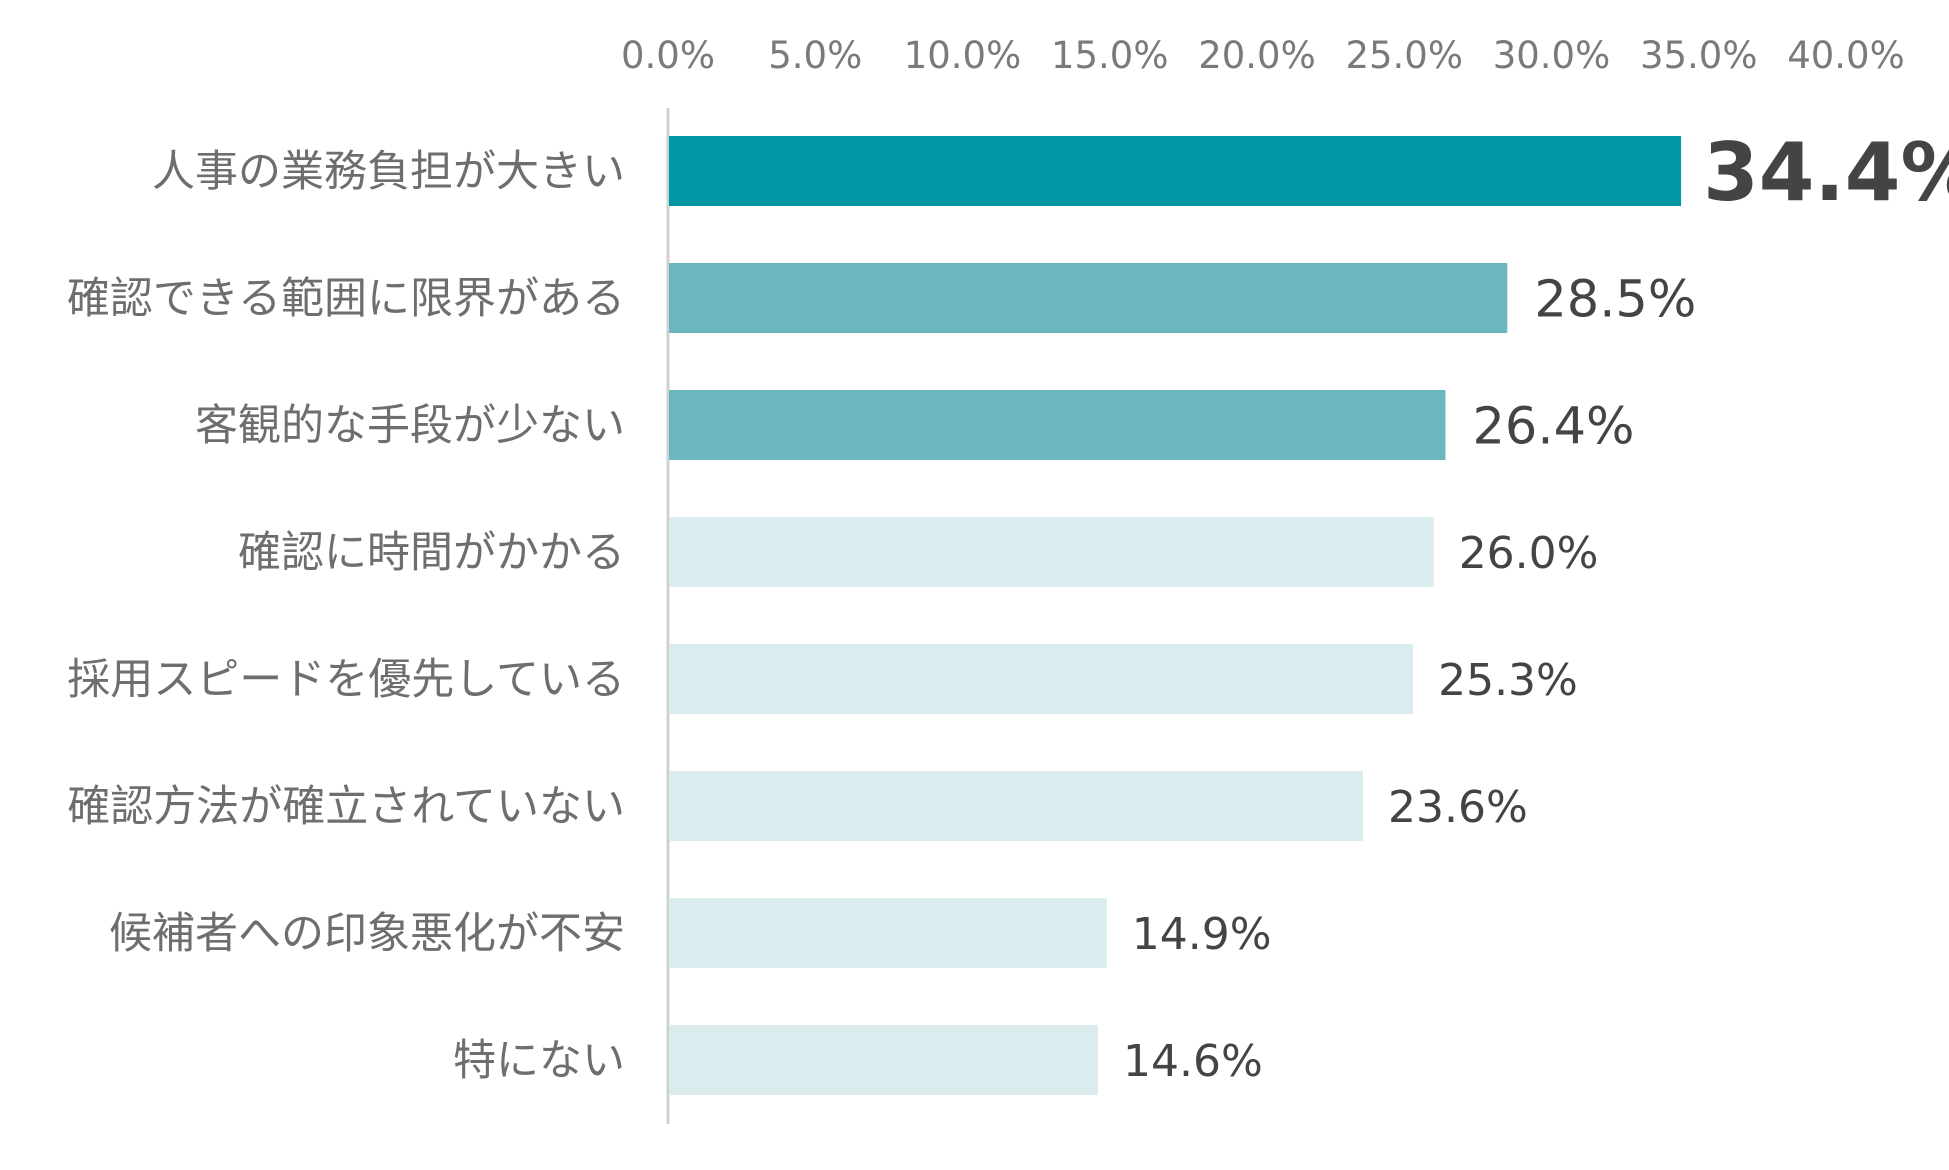 This screenshot has height=1170, width=1949. I want to click on category-label: 確認できる範囲に限界がある, so click(346, 299).